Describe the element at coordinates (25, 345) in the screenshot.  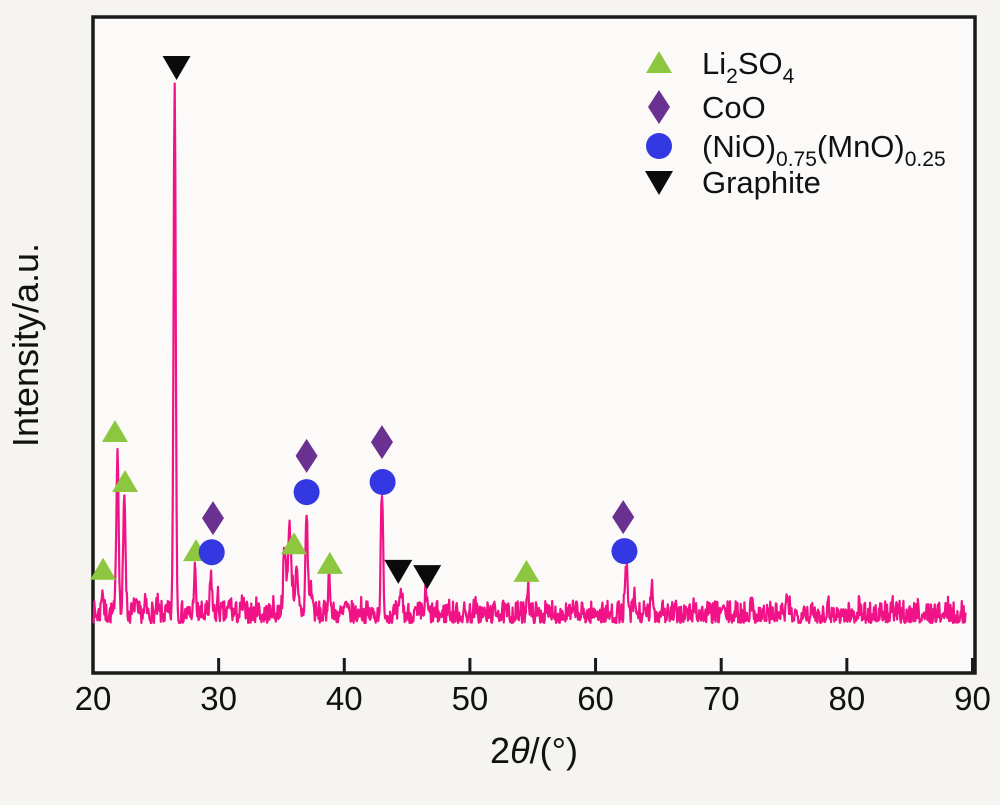
I see `y-axis-label: Intensity/a.u.` at that location.